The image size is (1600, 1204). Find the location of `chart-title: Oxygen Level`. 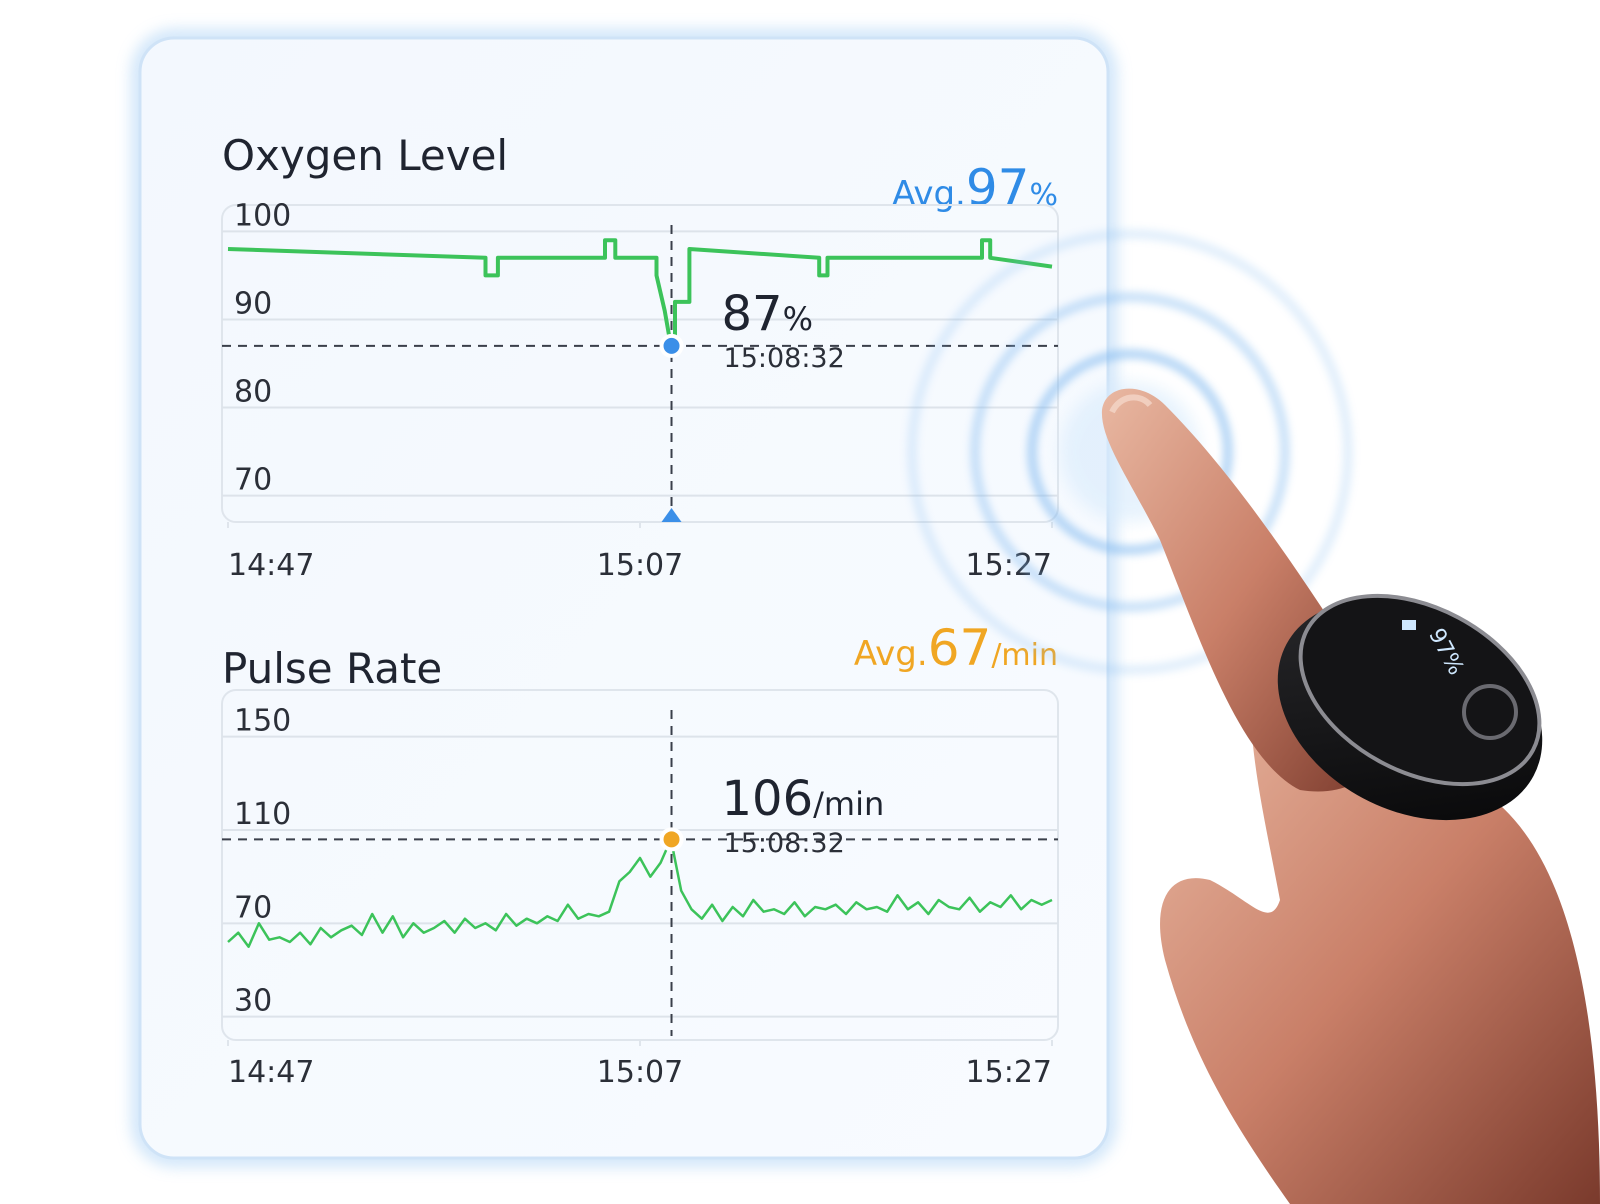

chart-title: Oxygen Level is located at coordinates (365, 155).